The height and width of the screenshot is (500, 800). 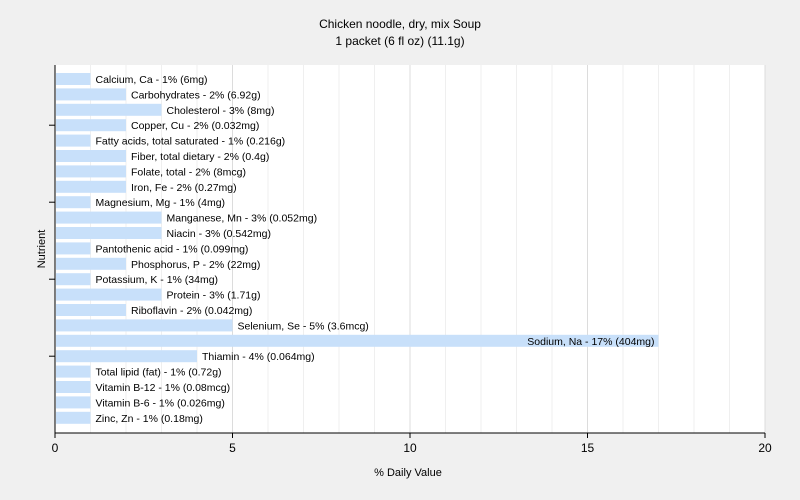 What do you see at coordinates (258, 357) in the screenshot?
I see `bar-label: Thiamin - 4% (0.064mg)` at bounding box center [258, 357].